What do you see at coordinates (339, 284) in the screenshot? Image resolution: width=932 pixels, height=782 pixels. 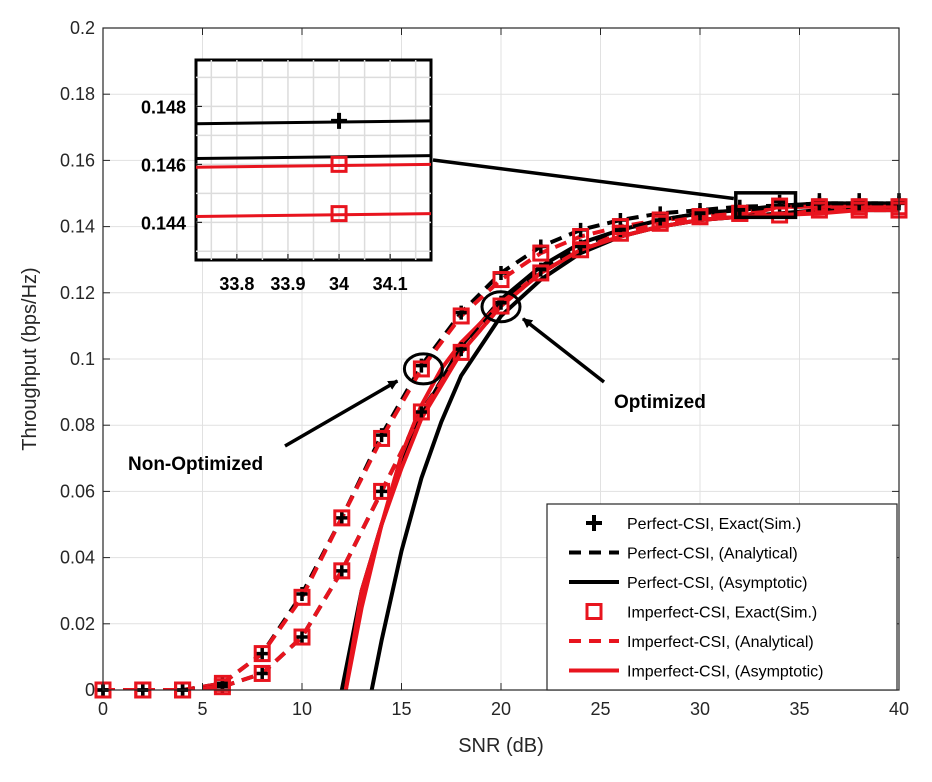 I see `inset-x-tick-label: 34` at bounding box center [339, 284].